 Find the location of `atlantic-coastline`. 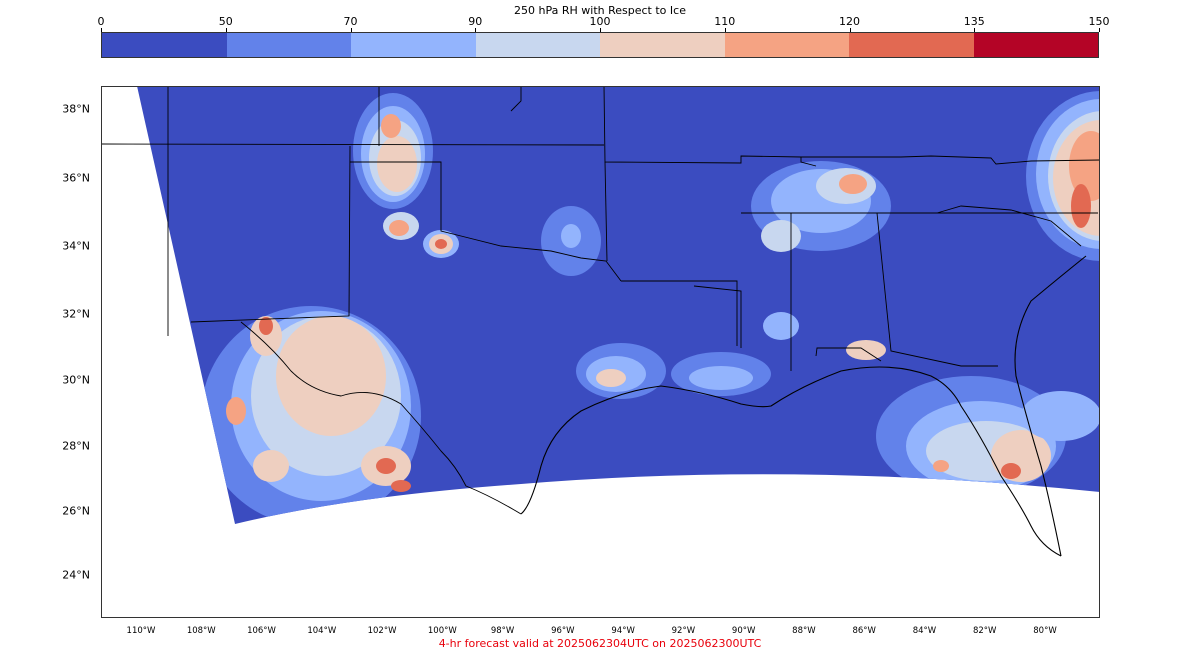

atlantic-coastline is located at coordinates (1050, 406).